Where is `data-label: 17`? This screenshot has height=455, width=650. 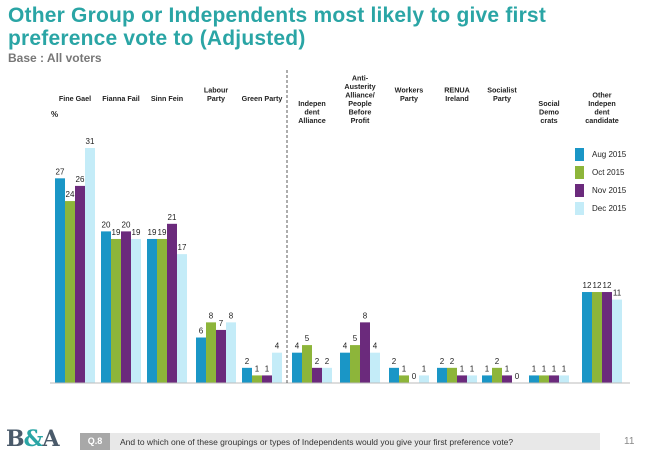
data-label: 17 is located at coordinates (182, 247).